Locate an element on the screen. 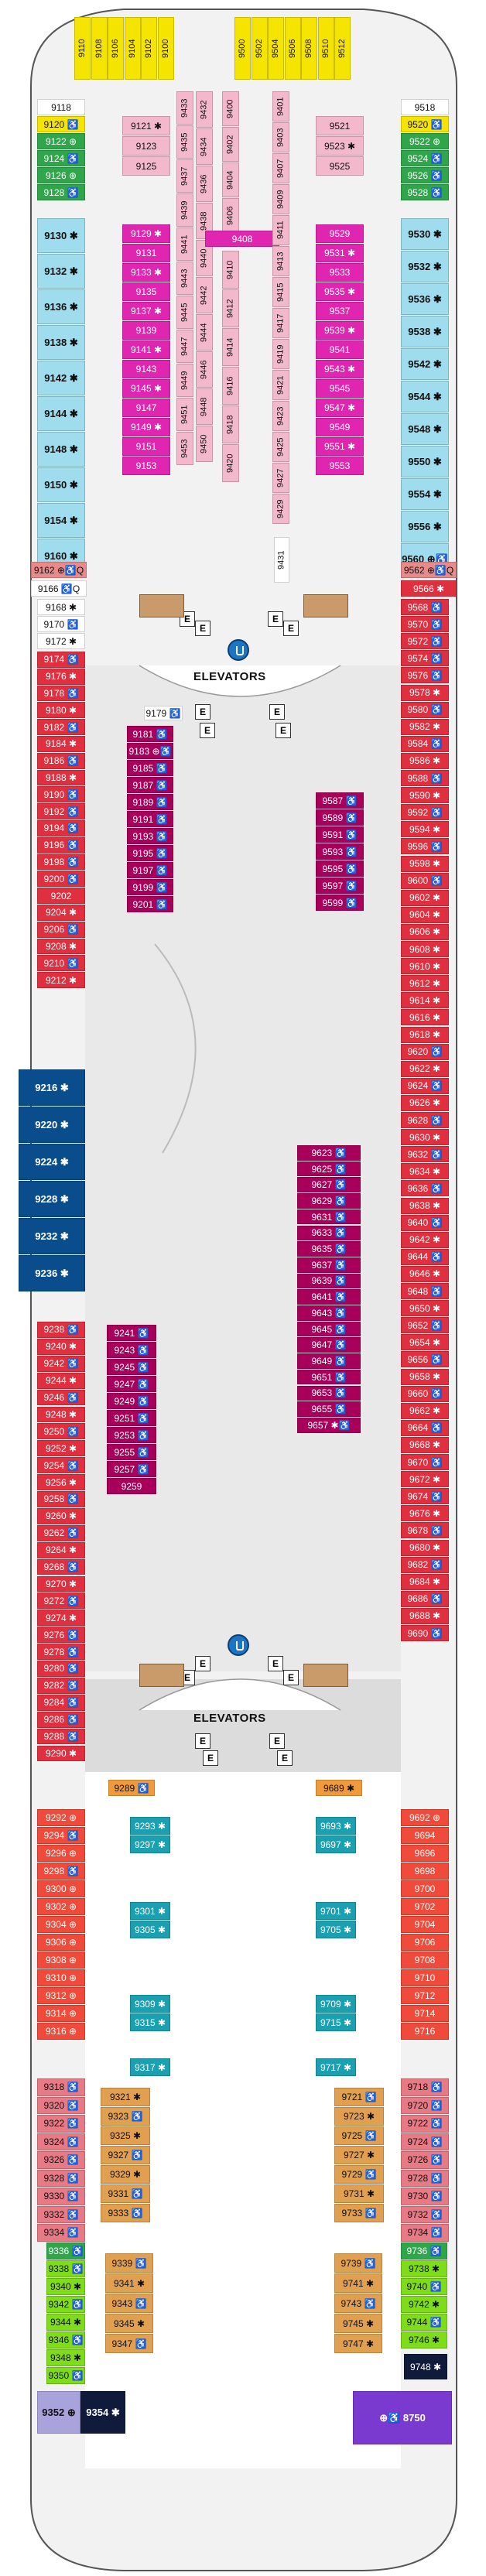 Image resolution: width=486 pixels, height=2576 pixels. cabin-9110: 9110 is located at coordinates (82, 49).